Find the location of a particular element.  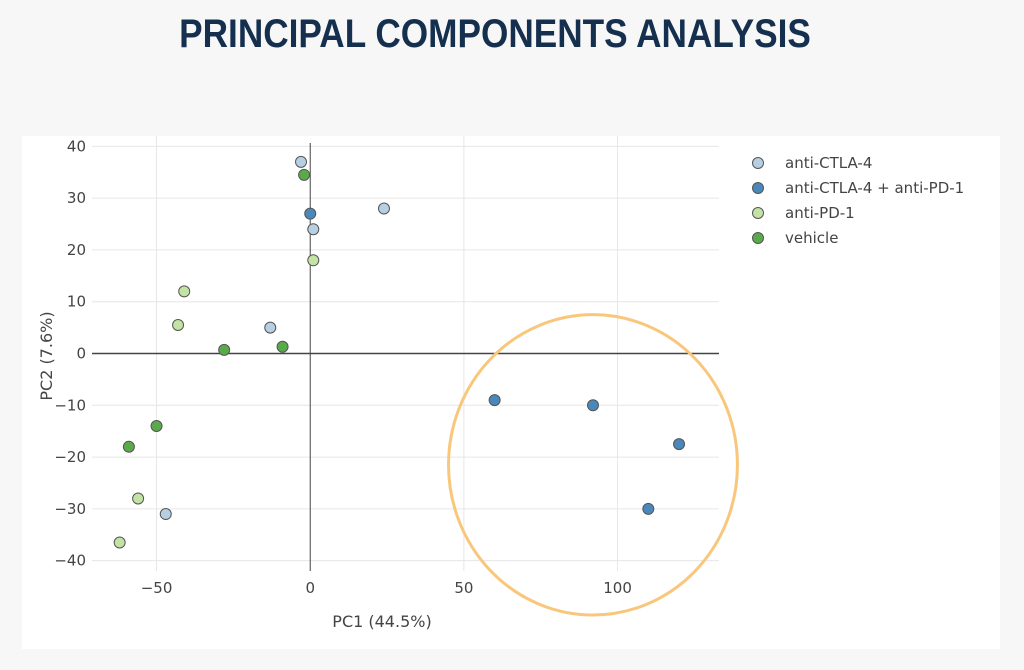

legend-label: anti-PD-1 is located at coordinates (820, 213).